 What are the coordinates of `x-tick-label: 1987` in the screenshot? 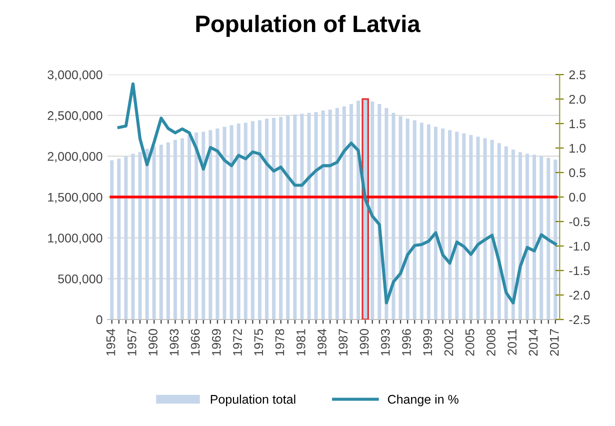 It's located at (343, 342).